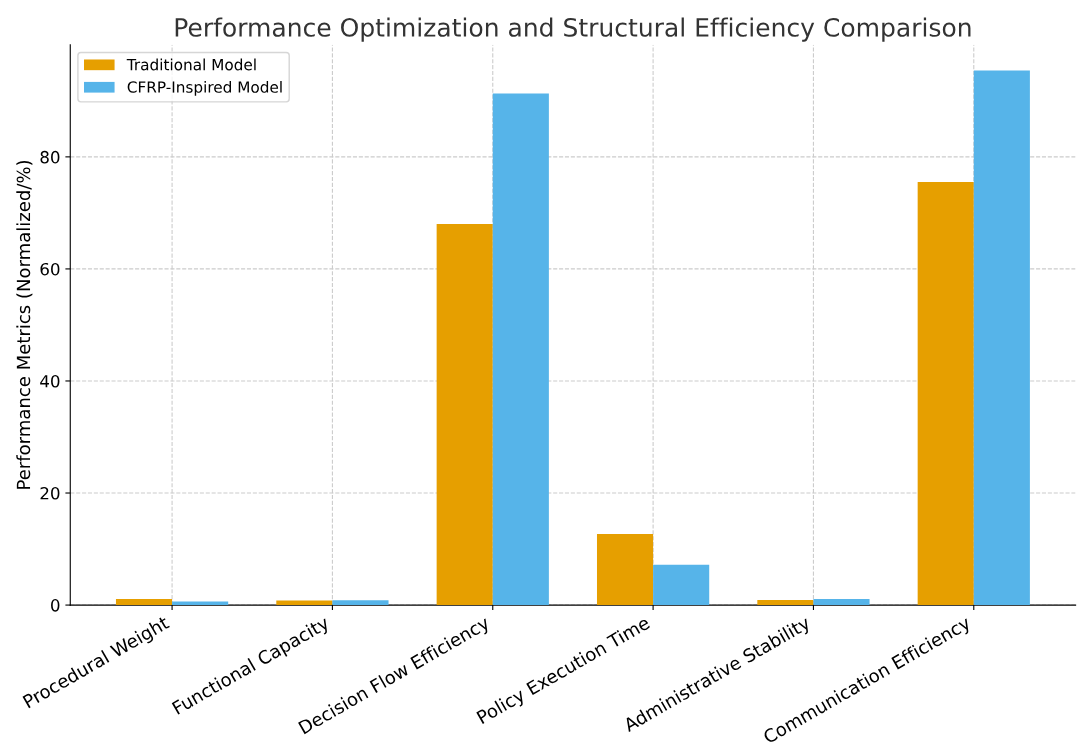  What do you see at coordinates (24, 324) in the screenshot?
I see `y-axis-title: Performance Metrics (Normalized/%)` at bounding box center [24, 324].